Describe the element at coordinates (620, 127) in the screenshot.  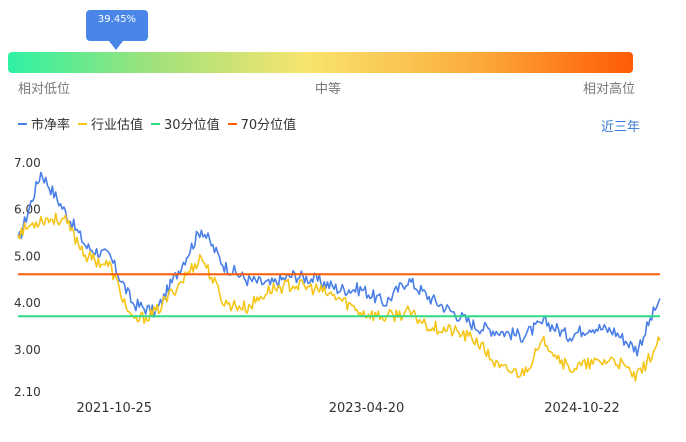
I see `range-selector-3y: 近三年` at that location.